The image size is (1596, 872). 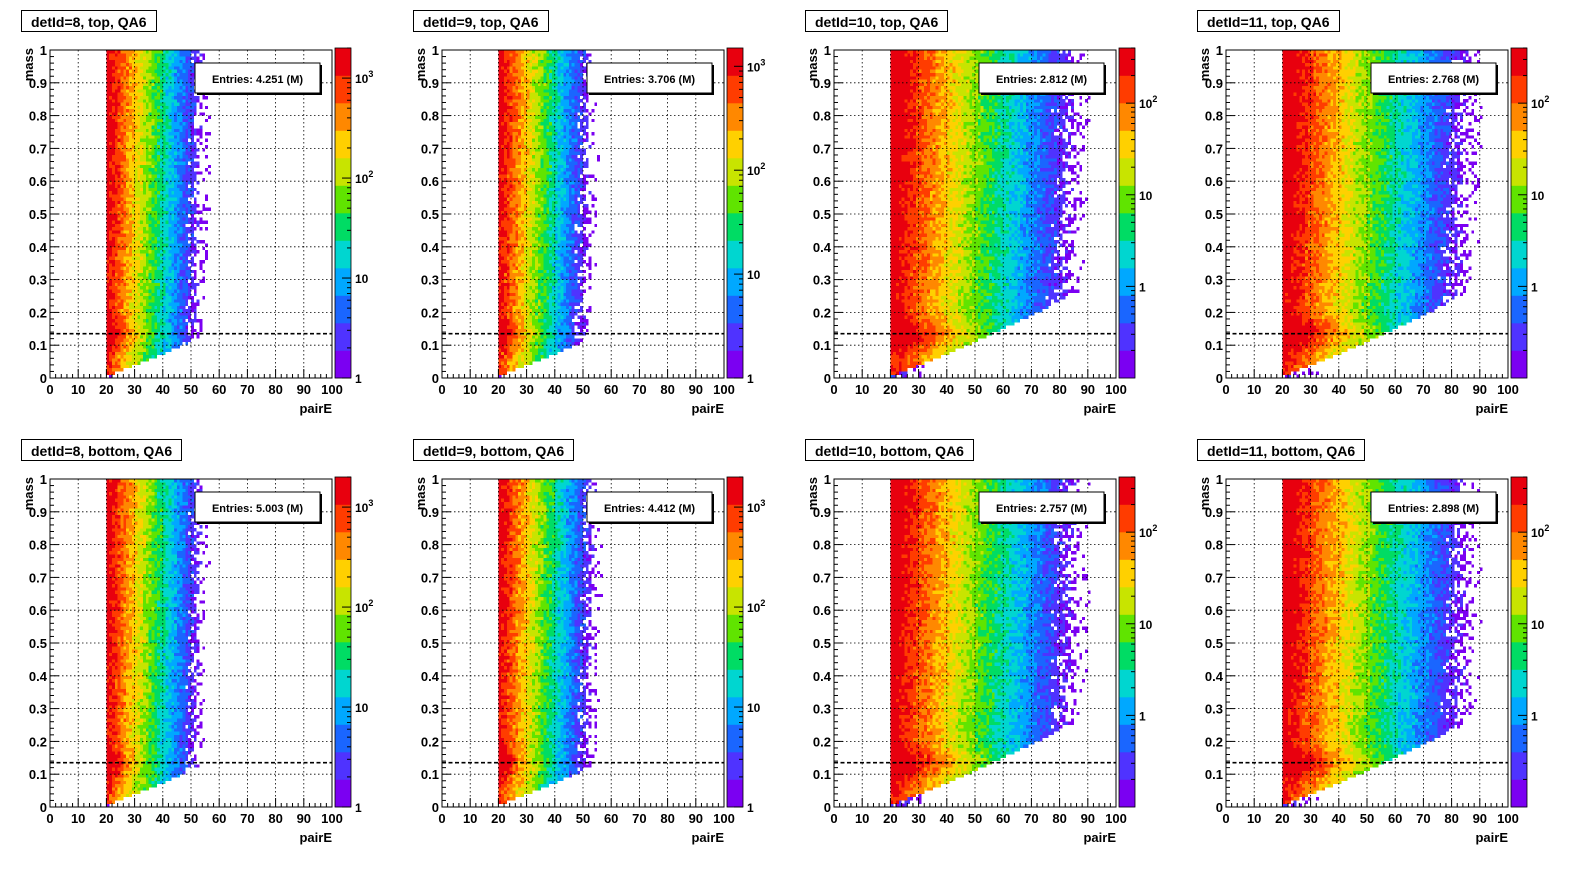 What do you see at coordinates (158, 214) in the screenshot?
I see `heatmap-cells` at bounding box center [158, 214].